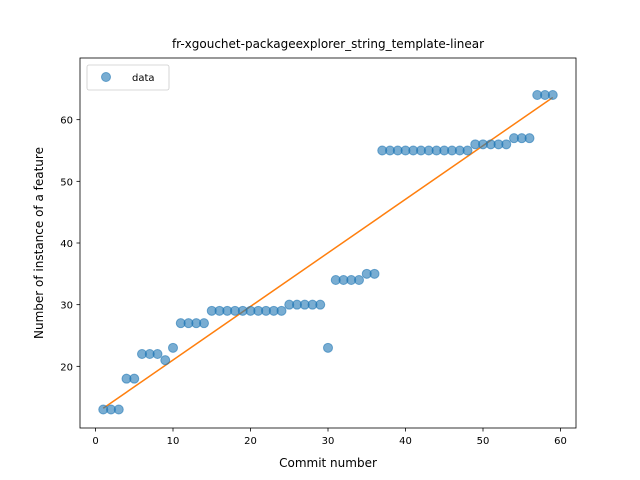 The width and height of the screenshot is (640, 480). I want to click on x-tick-label: 40, so click(405, 441).